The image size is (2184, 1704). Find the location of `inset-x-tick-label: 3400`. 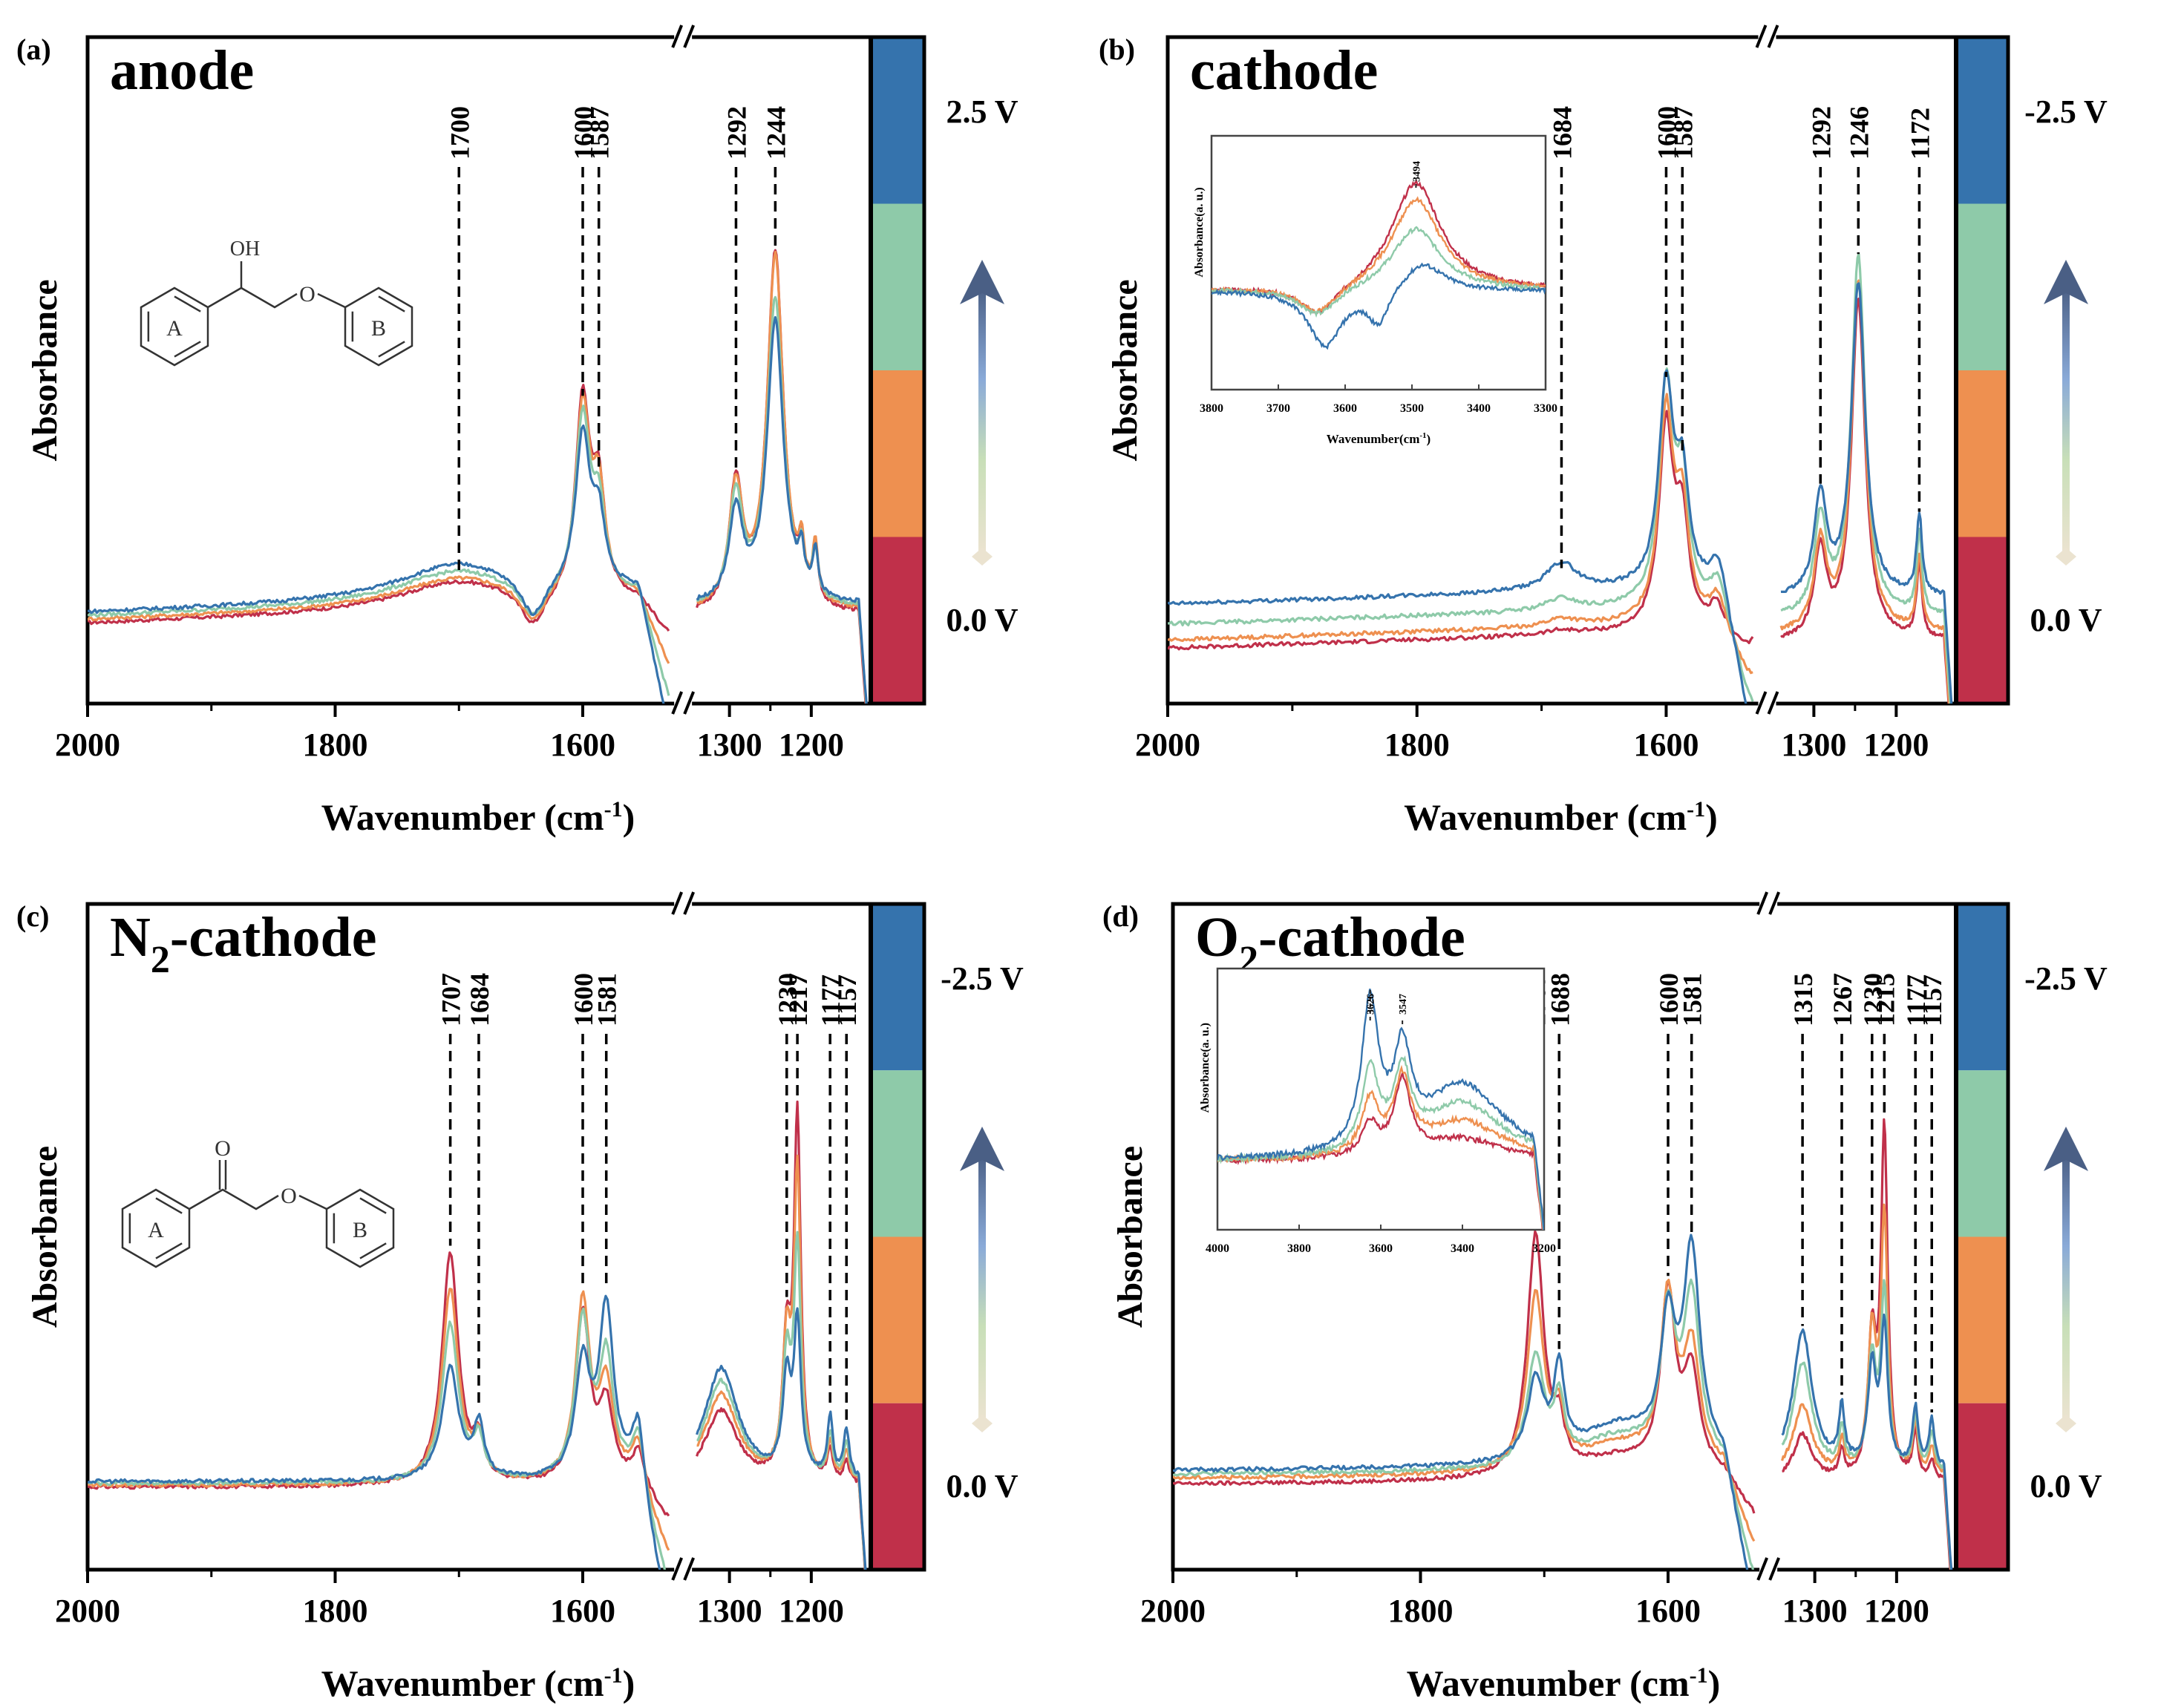

inset-x-tick-label: 3400 is located at coordinates (1462, 1248).